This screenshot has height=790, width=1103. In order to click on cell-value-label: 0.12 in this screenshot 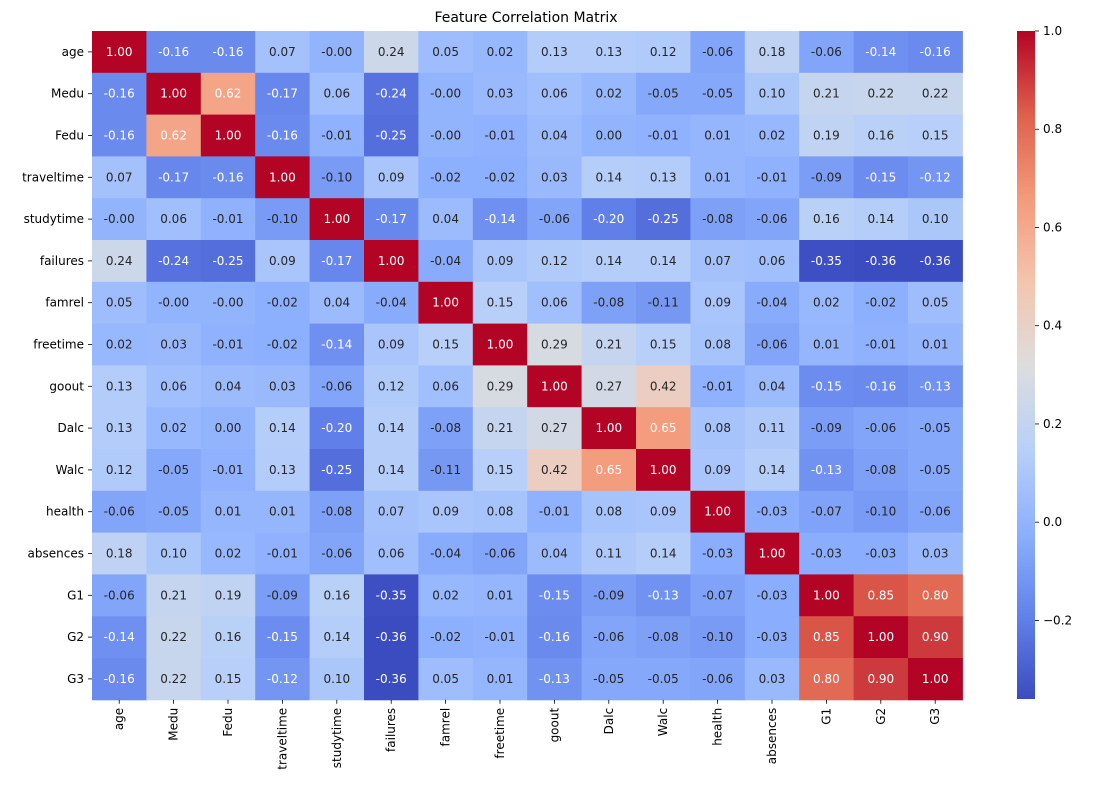, I will do `click(119, 470)`.